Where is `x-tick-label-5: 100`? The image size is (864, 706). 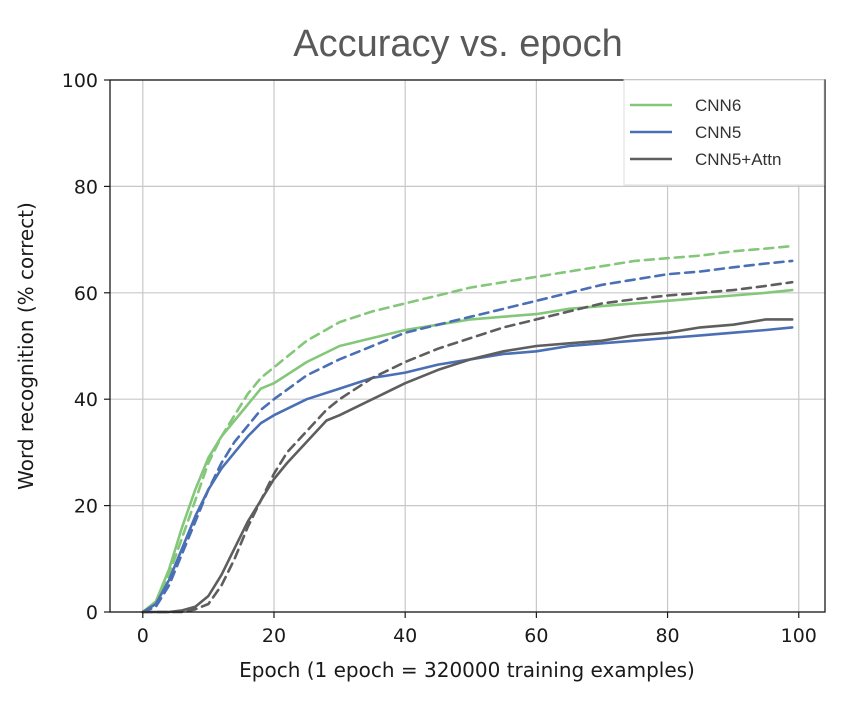
x-tick-label-5: 100 is located at coordinates (799, 636).